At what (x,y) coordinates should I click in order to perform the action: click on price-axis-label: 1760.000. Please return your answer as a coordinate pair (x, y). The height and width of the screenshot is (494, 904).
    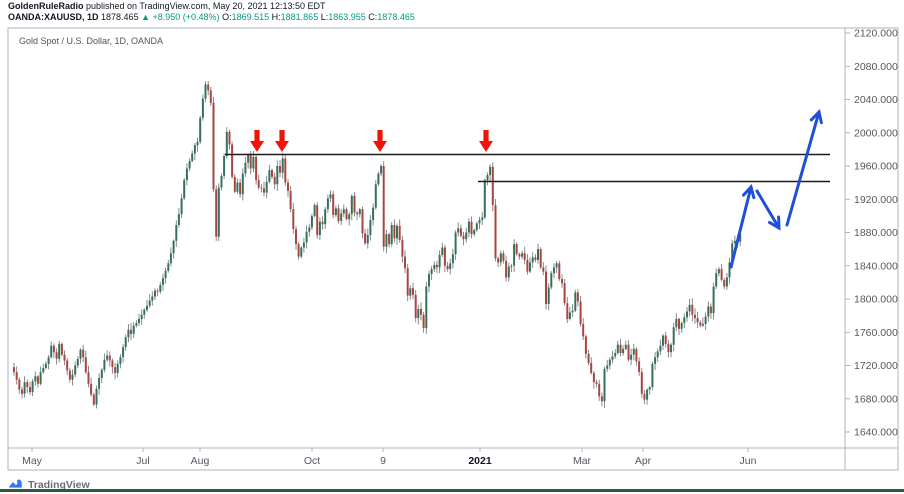
    Looking at the image, I should click on (876, 333).